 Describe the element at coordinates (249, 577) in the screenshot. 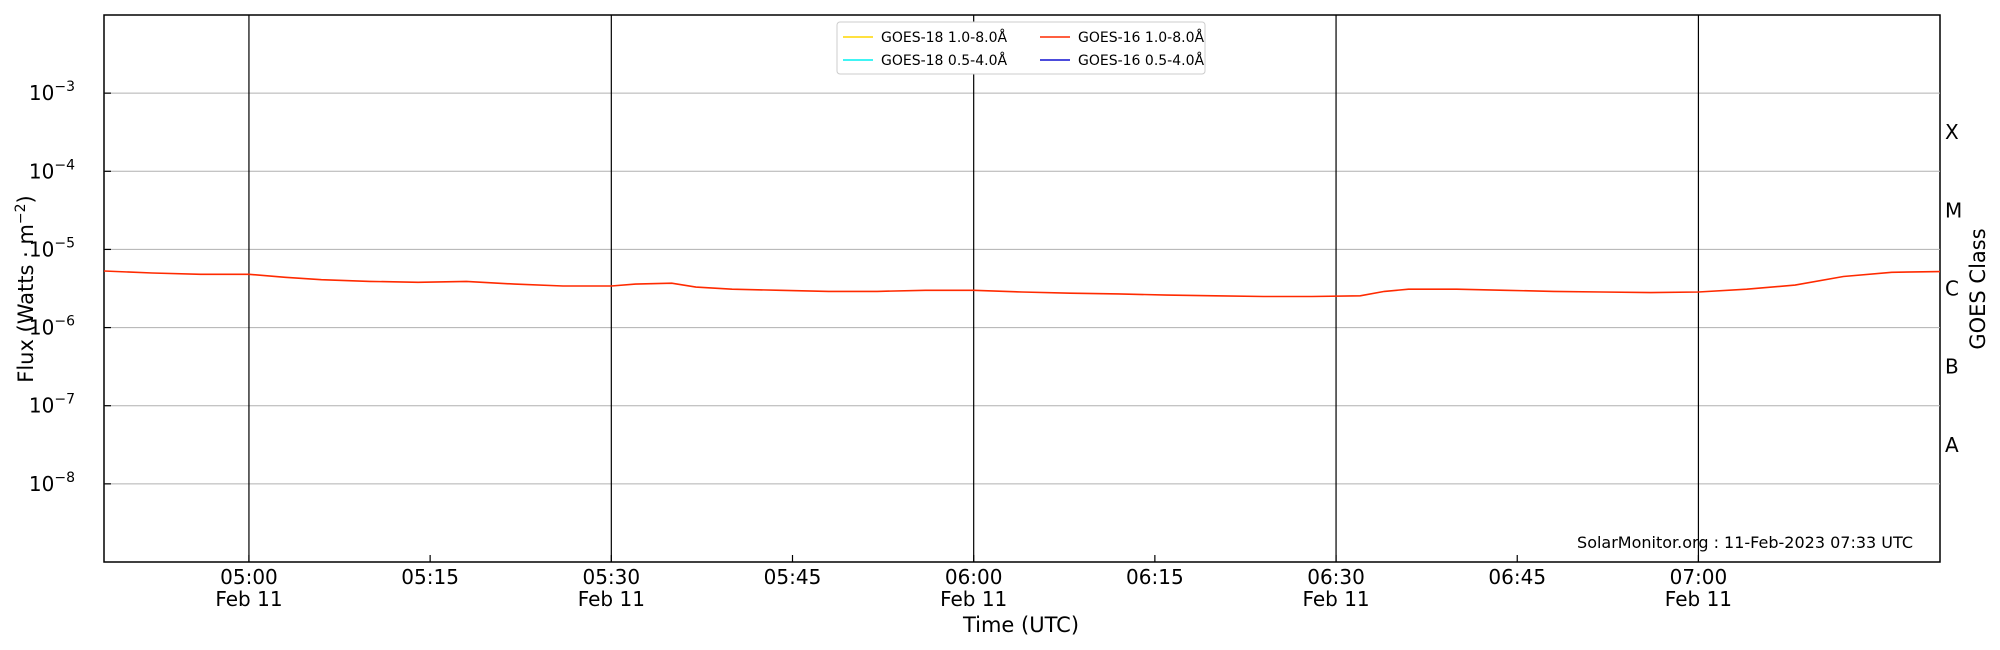

I see `x-tick-label-0: 05:00` at that location.